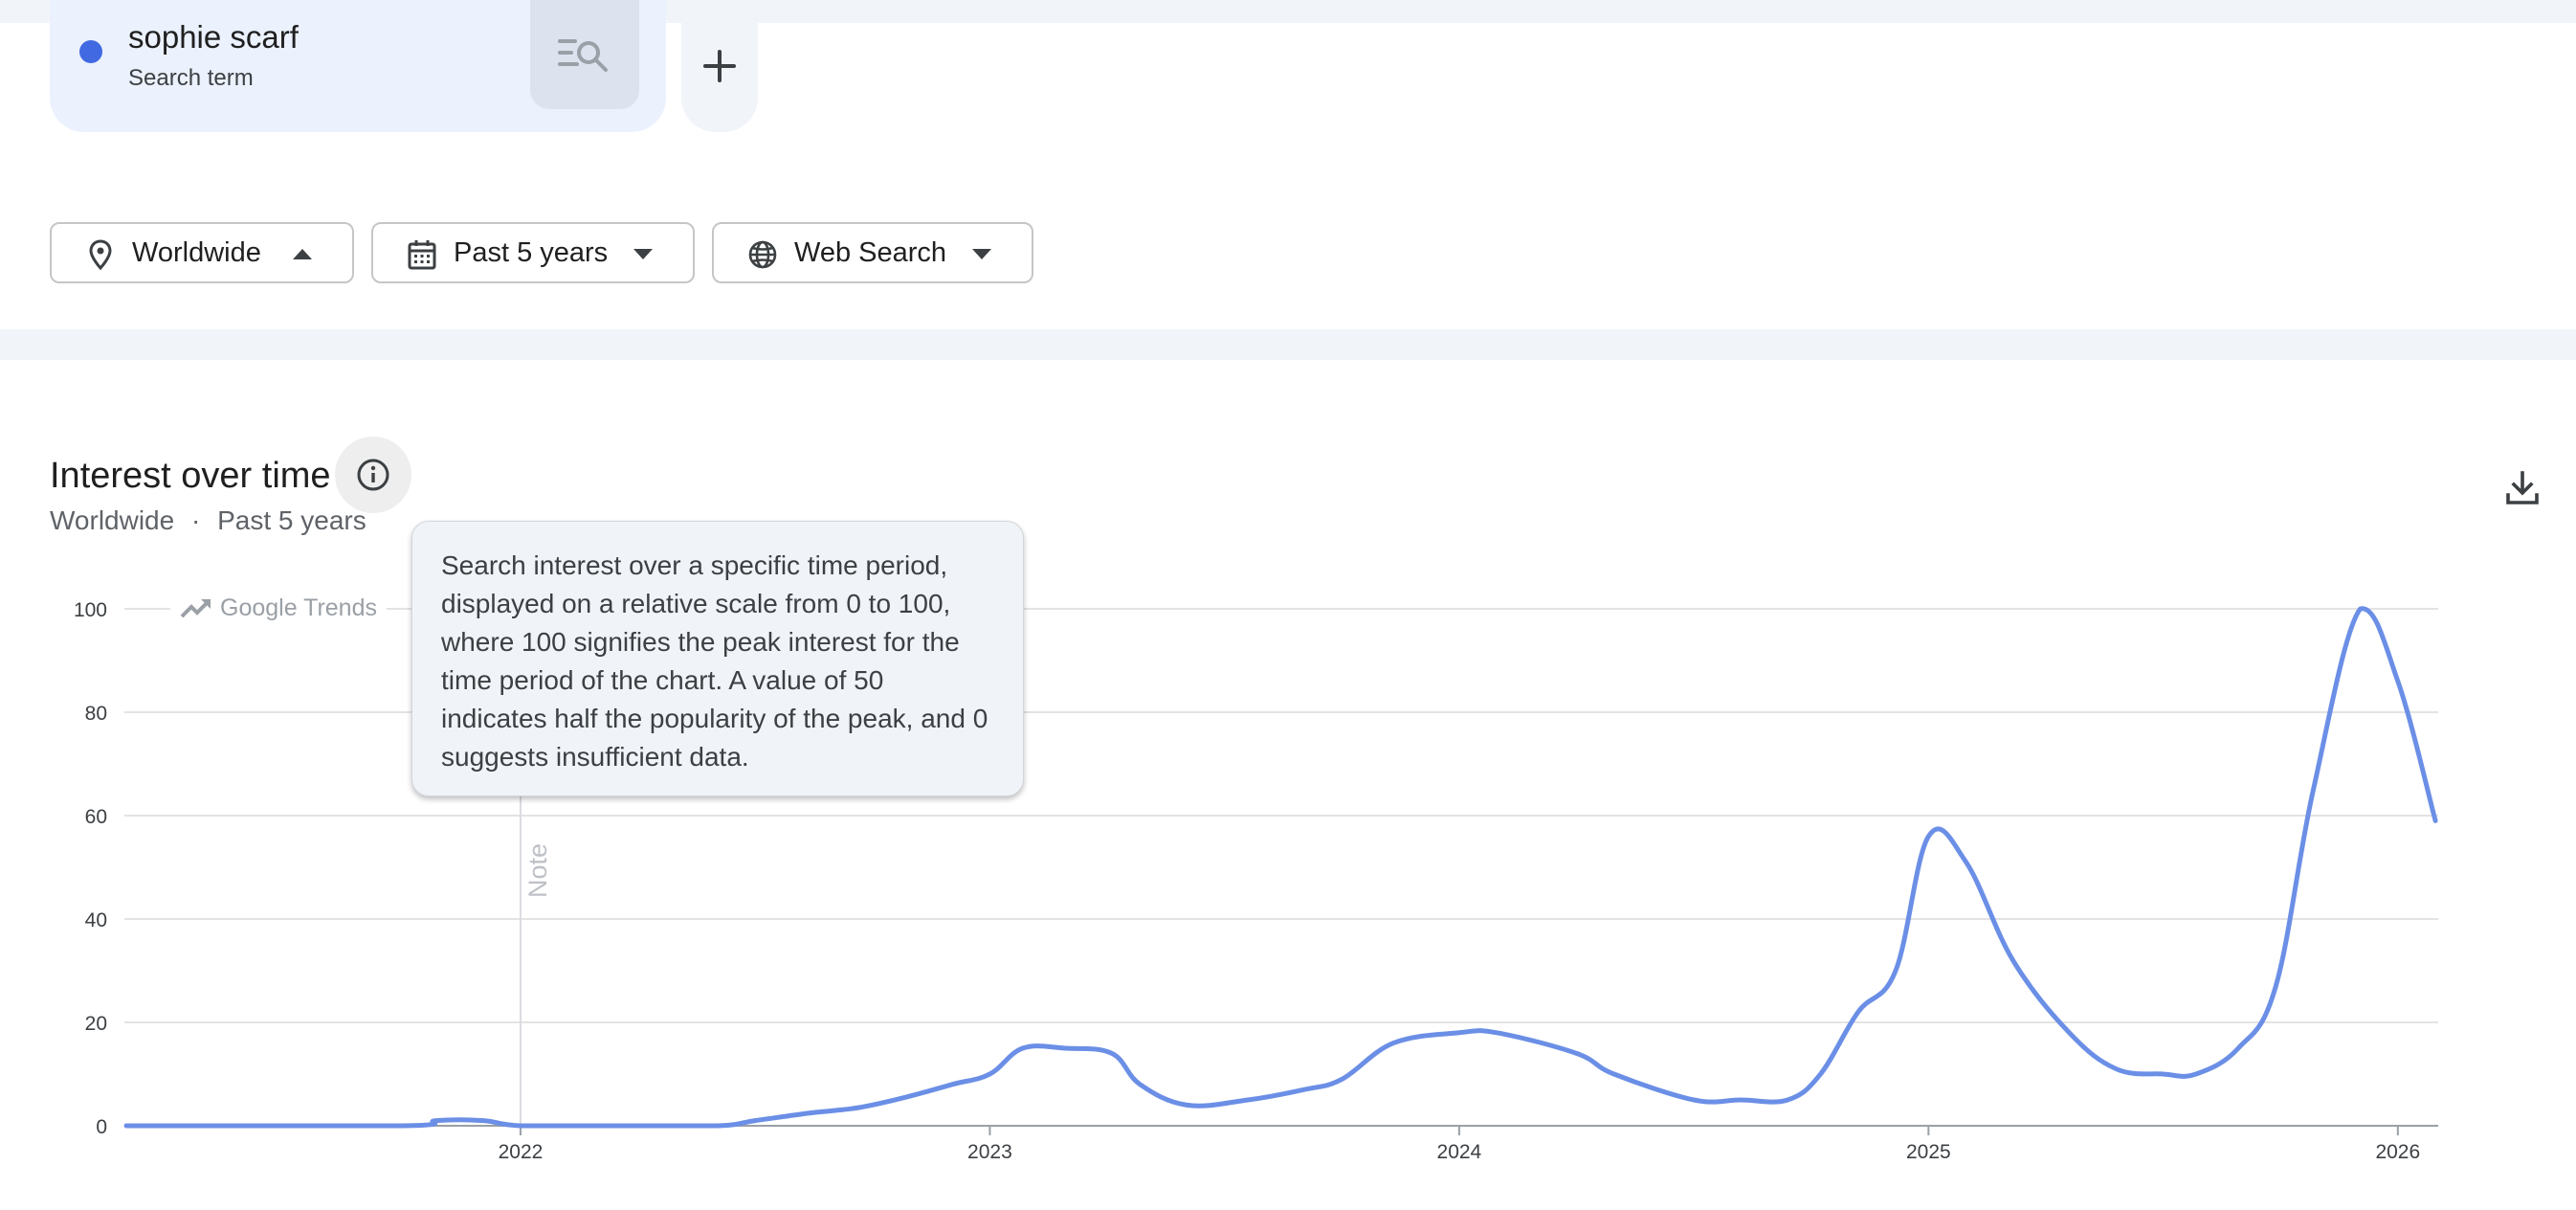 Image resolution: width=2576 pixels, height=1210 pixels. What do you see at coordinates (190, 476) in the screenshot?
I see `section-title: Interest over time` at bounding box center [190, 476].